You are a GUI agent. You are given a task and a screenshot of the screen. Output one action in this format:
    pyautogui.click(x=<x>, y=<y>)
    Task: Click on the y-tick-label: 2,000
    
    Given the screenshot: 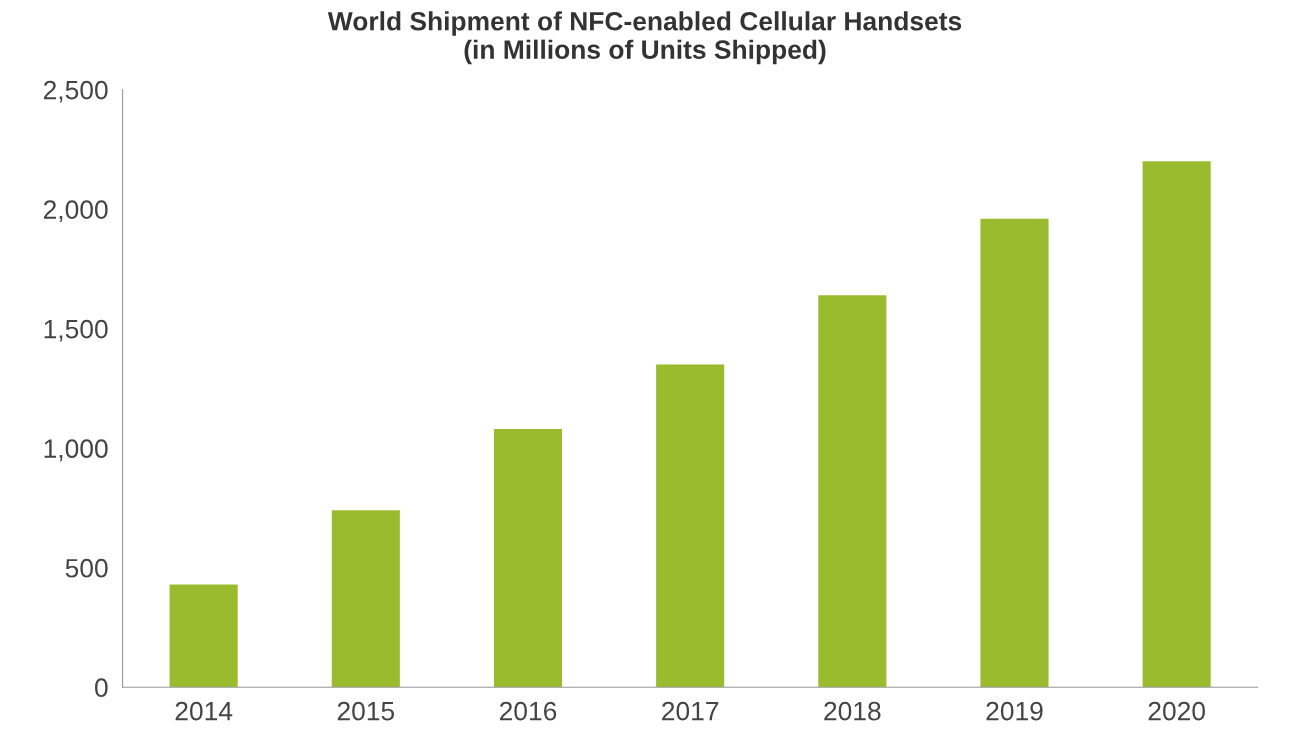 What is the action you would take?
    pyautogui.click(x=75, y=211)
    